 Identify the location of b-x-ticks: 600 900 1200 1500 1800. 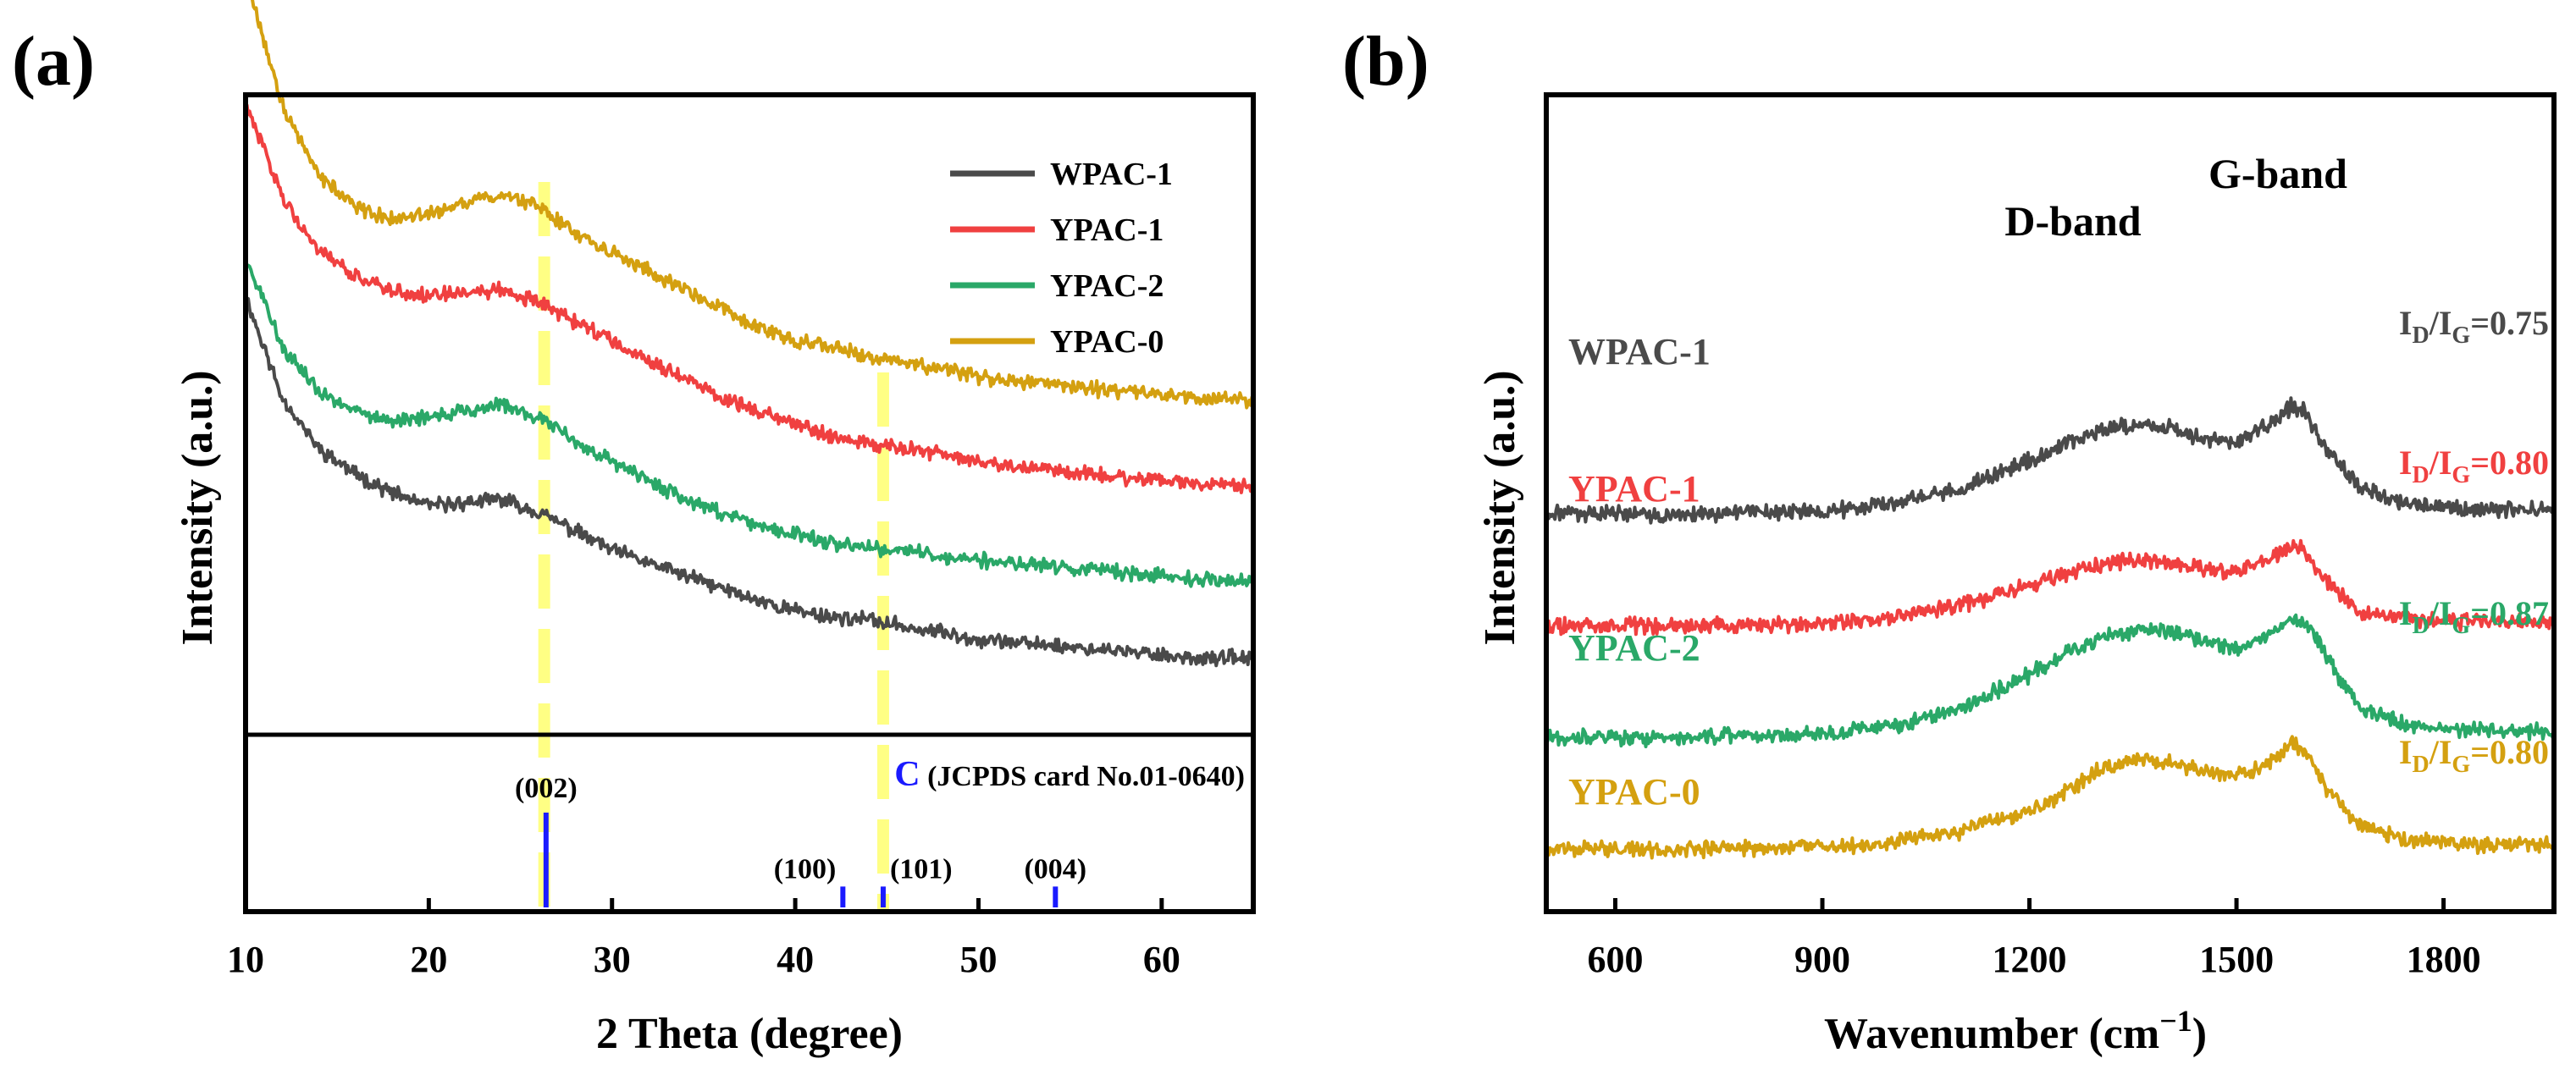
(2035, 939).